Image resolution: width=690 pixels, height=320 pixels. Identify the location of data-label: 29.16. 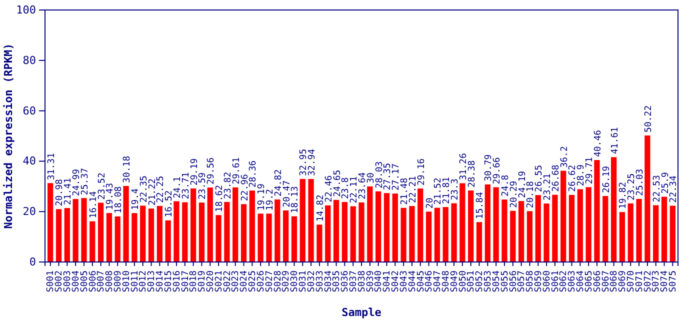
(421, 172).